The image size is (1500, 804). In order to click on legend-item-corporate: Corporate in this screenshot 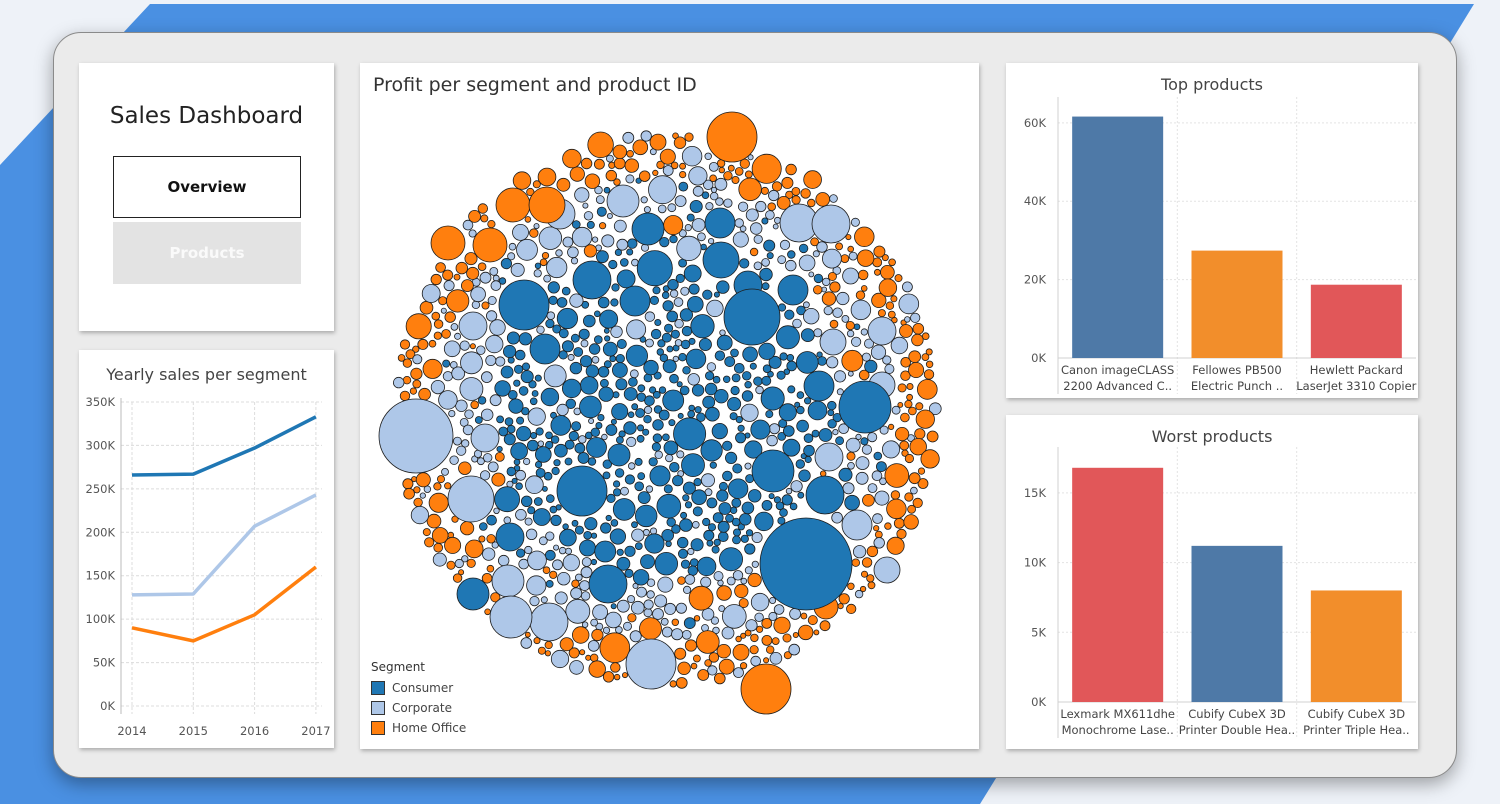, I will do `click(418, 708)`.